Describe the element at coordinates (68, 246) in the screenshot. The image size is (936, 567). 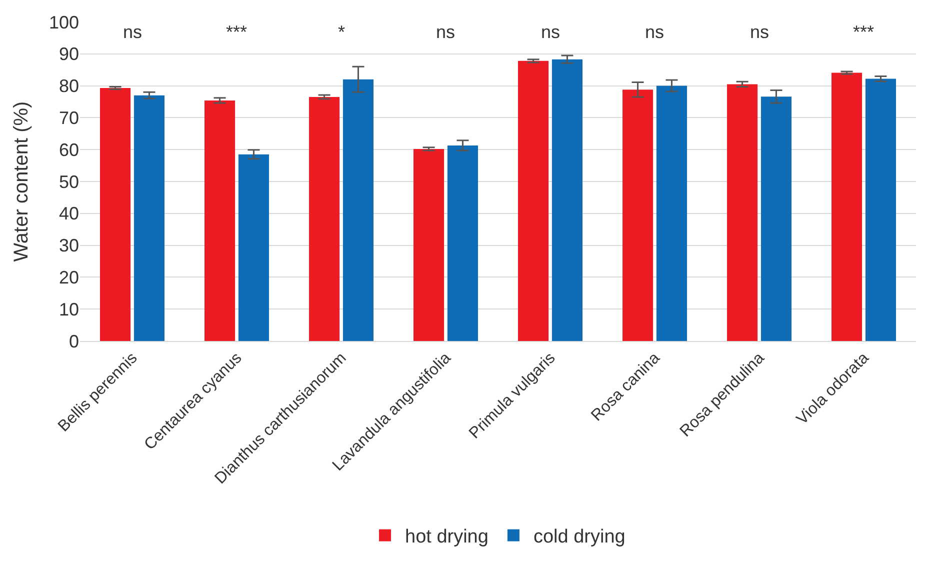
I see `y-tick-label: 30` at that location.